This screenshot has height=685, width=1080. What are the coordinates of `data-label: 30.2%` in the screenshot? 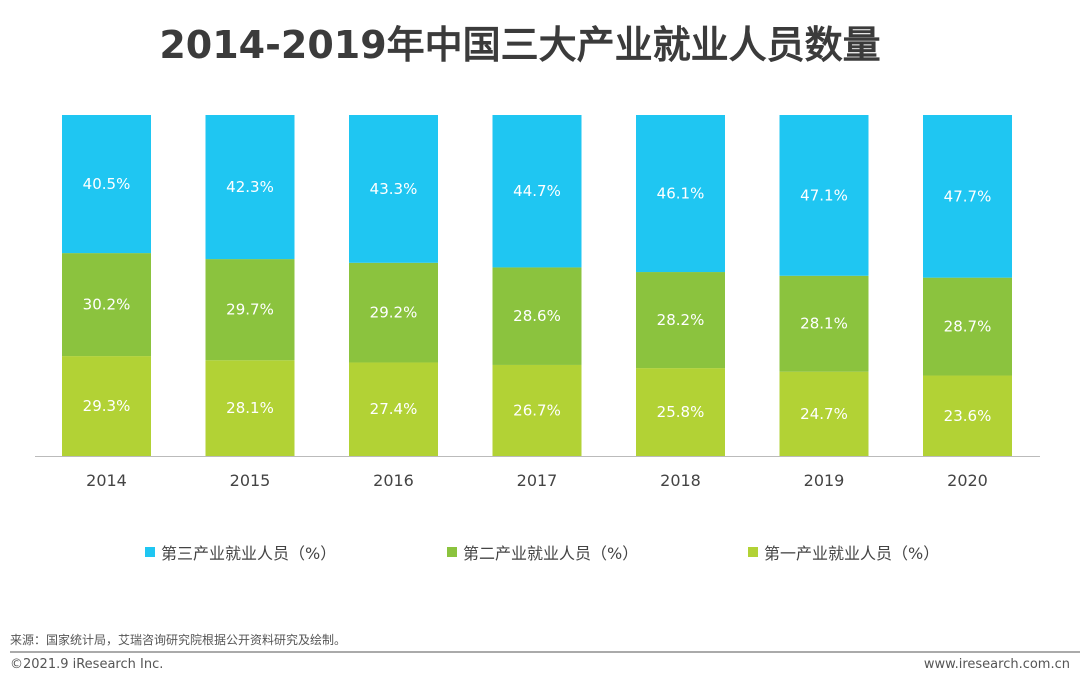 It's located at (107, 305).